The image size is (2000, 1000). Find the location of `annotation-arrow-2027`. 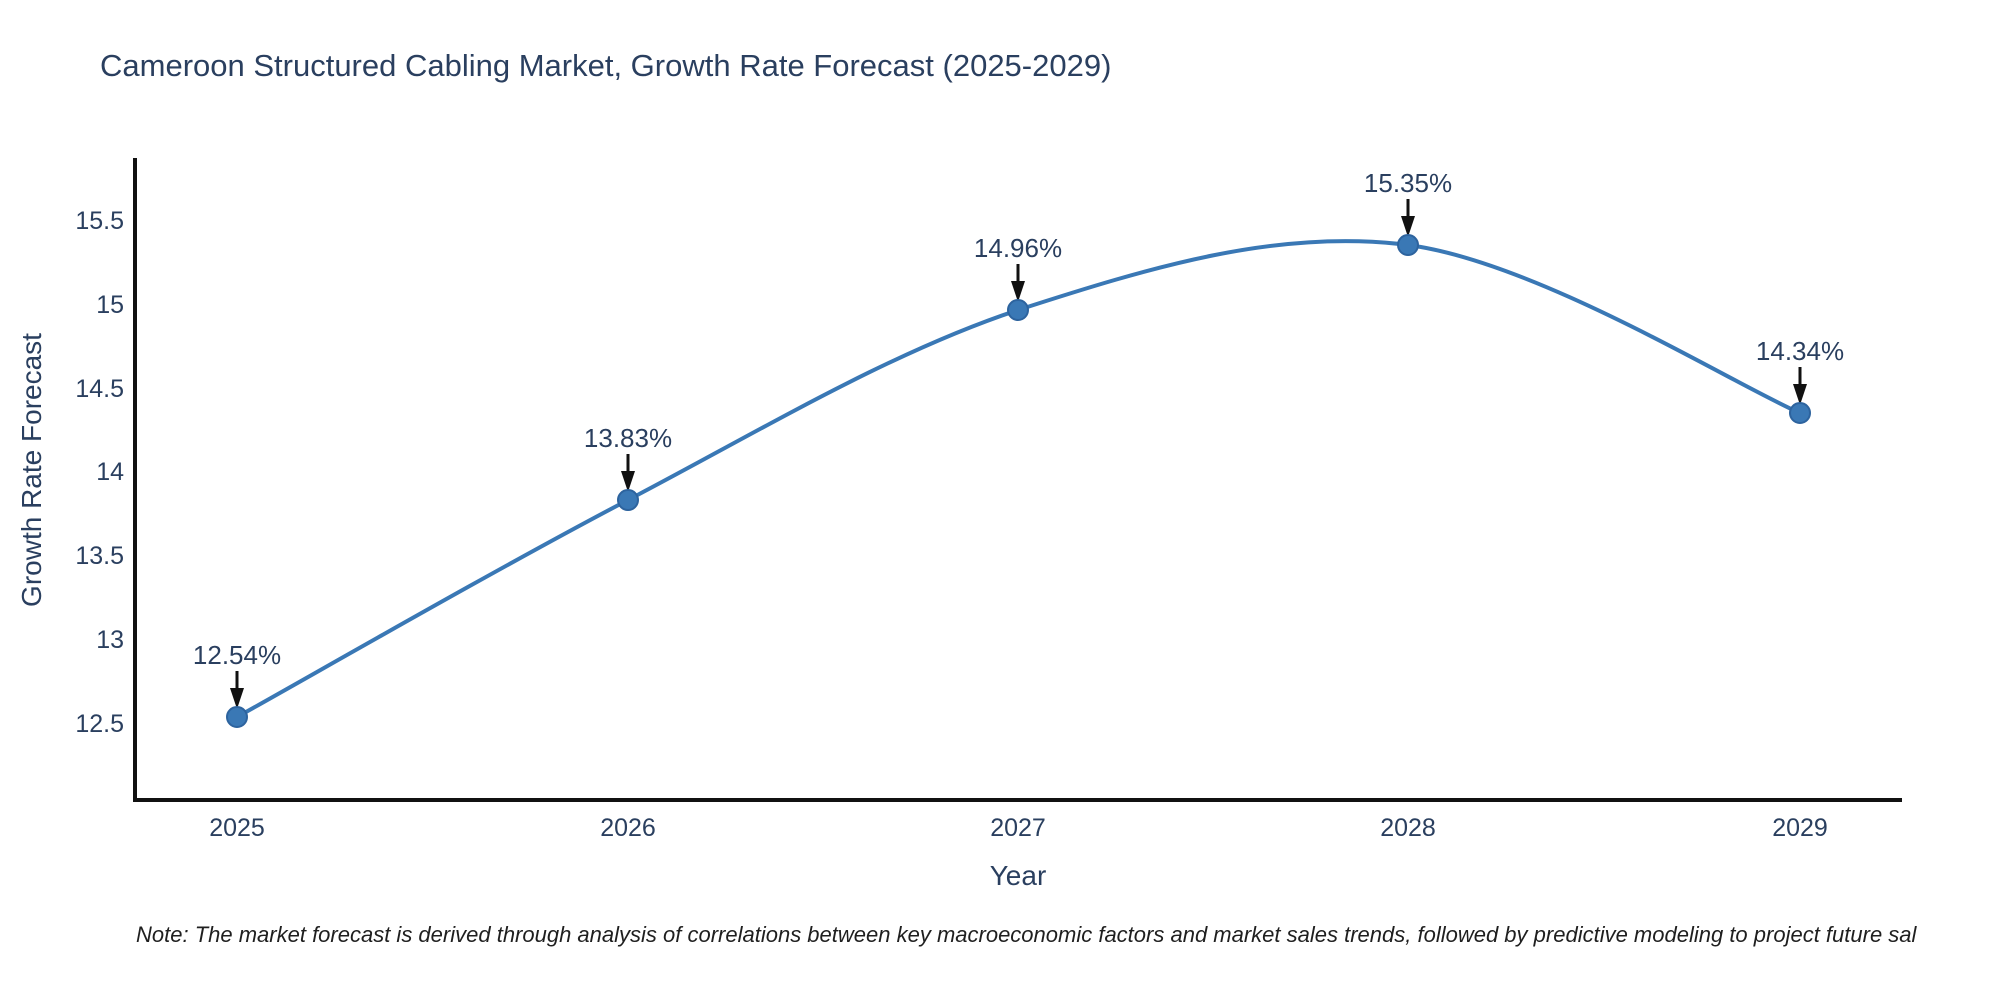

annotation-arrow-2027 is located at coordinates (1018, 283).